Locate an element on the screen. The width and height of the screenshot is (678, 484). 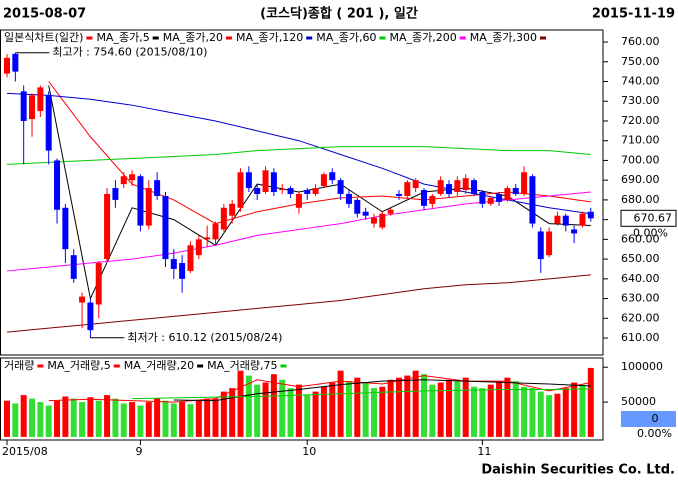
y-tick-label: 760.00 is located at coordinates (640, 41).